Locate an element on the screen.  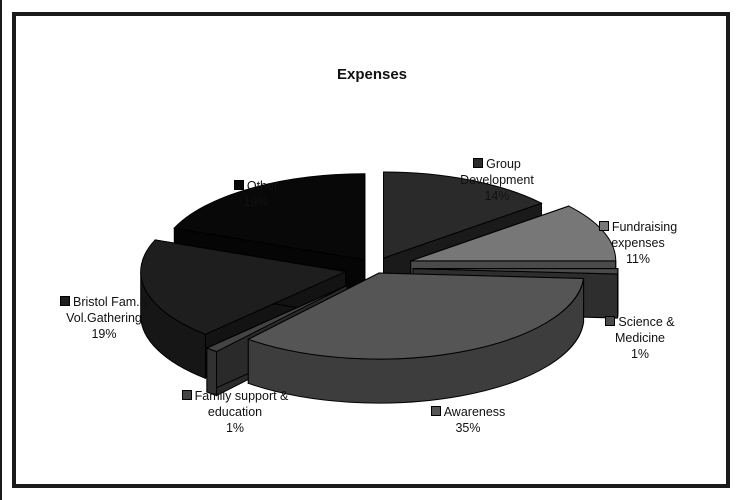
left-border is located at coordinates (1, 250).